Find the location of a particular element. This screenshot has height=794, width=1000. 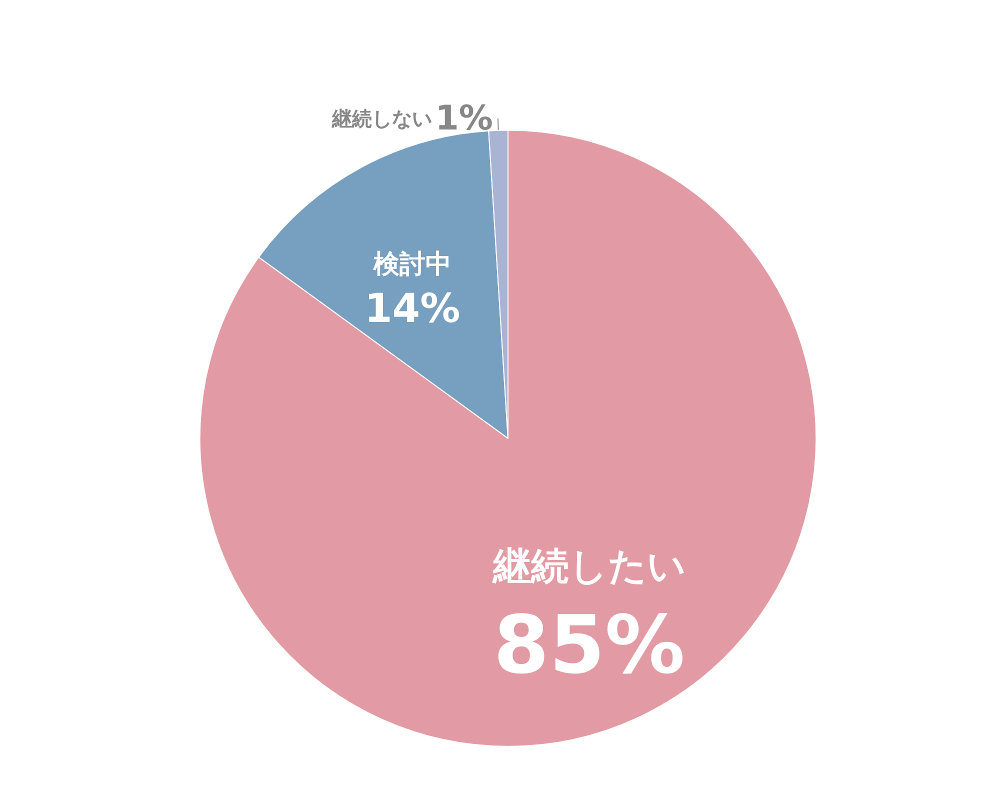

data-label: 85% is located at coordinates (590, 645).